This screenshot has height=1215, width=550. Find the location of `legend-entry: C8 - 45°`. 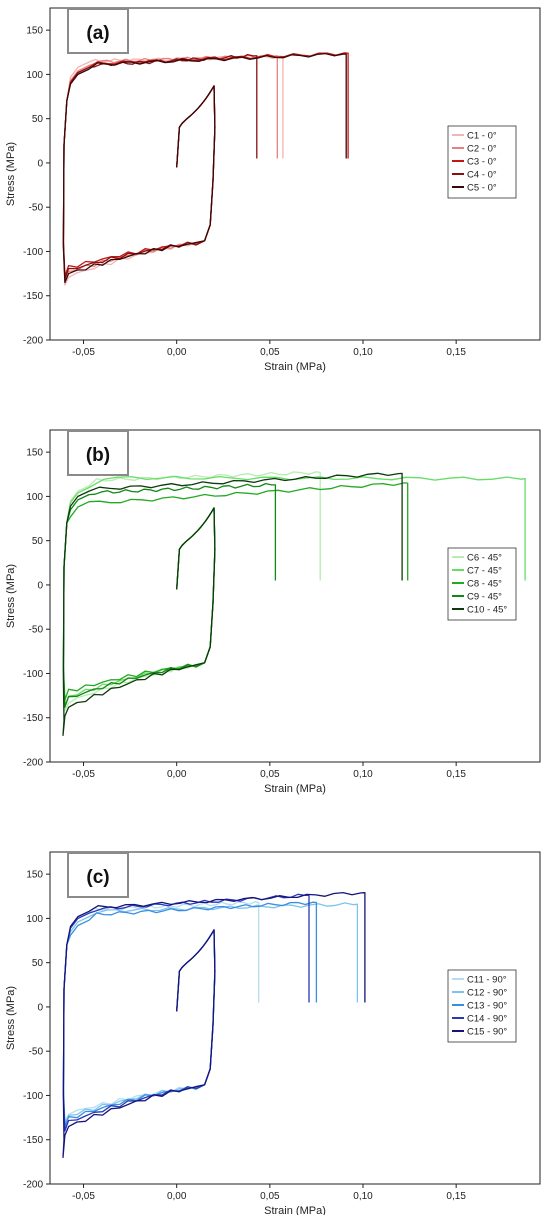

legend-entry: C8 - 45° is located at coordinates (484, 584).